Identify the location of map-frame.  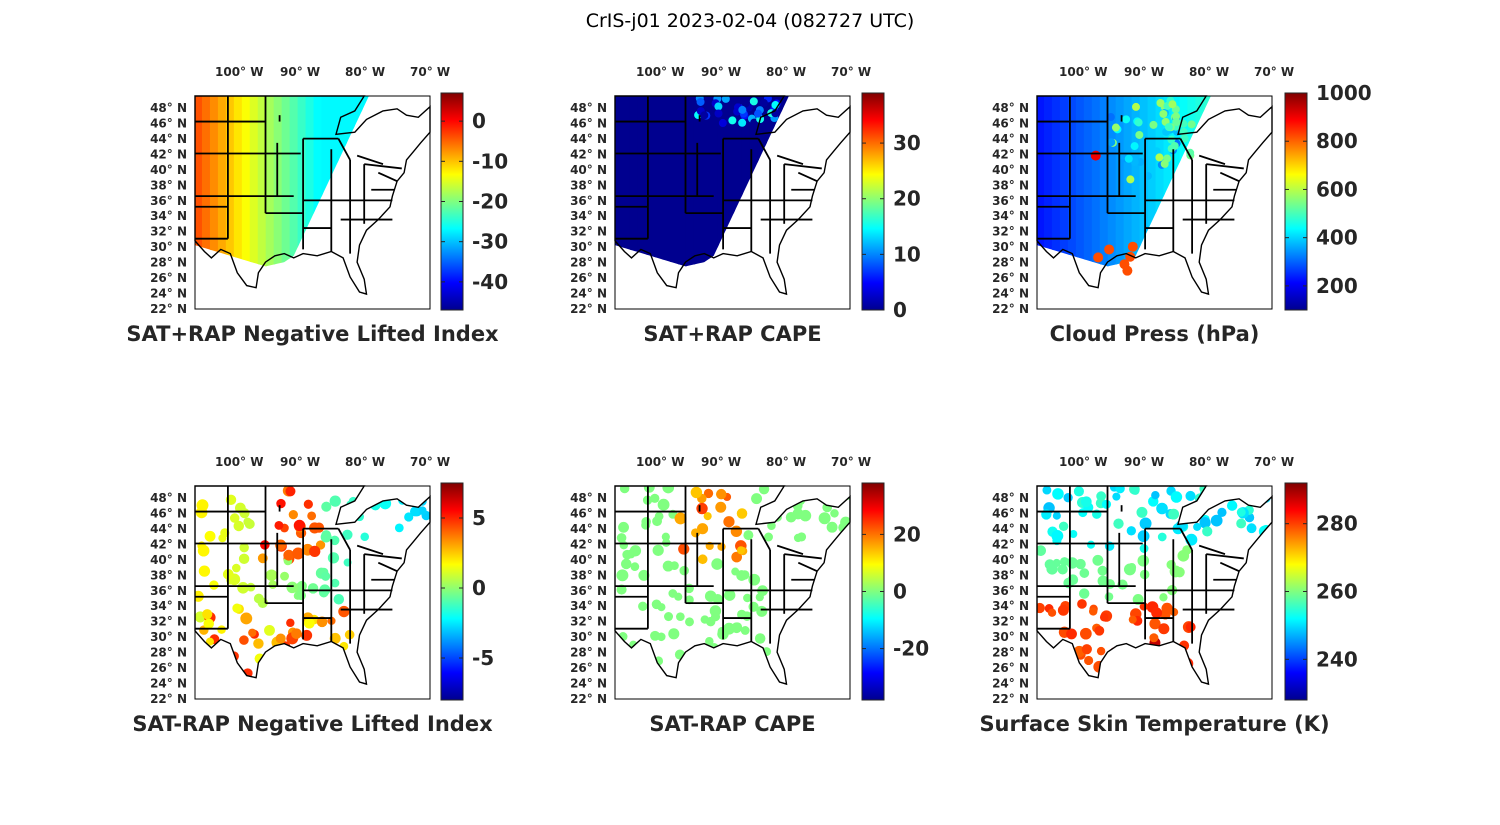
(312, 202).